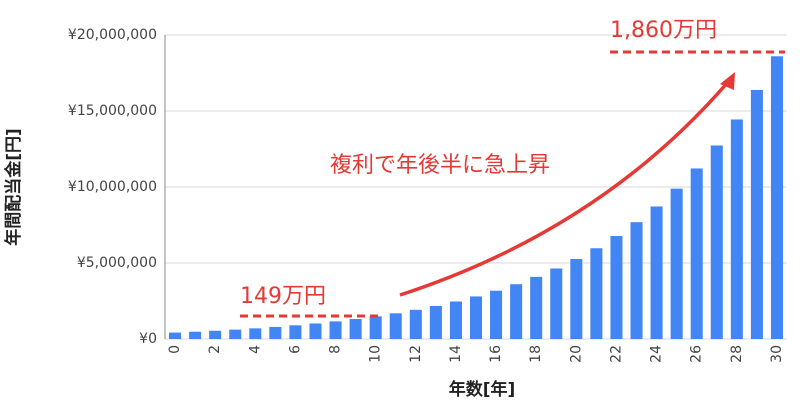  I want to click on x-tick-label: 16, so click(496, 354).